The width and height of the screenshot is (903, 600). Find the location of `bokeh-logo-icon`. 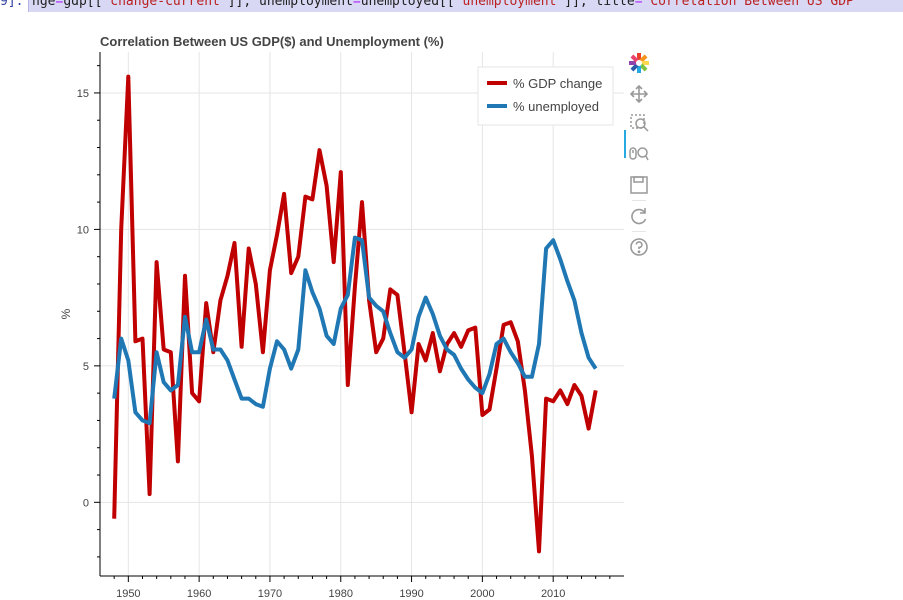

bokeh-logo-icon is located at coordinates (639, 63).